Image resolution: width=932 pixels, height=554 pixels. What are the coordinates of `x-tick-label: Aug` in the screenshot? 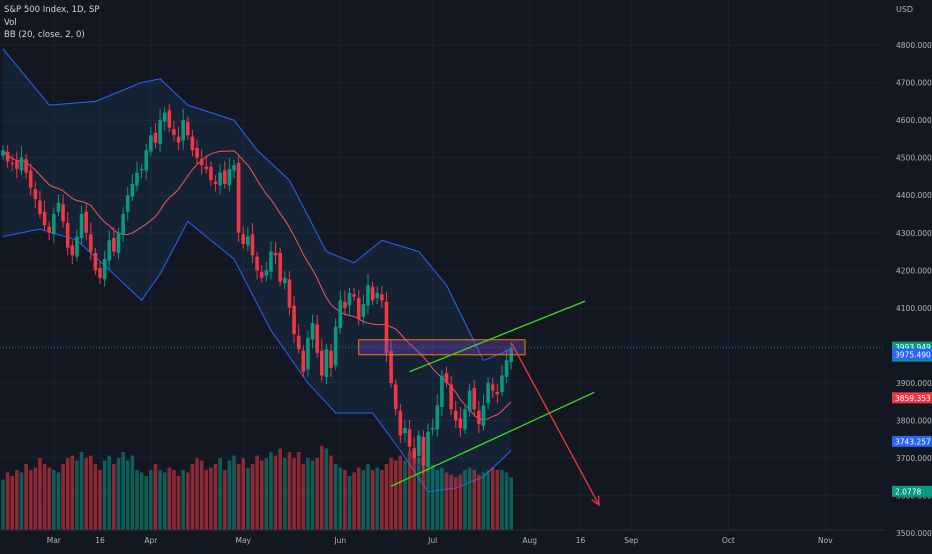 It's located at (529, 540).